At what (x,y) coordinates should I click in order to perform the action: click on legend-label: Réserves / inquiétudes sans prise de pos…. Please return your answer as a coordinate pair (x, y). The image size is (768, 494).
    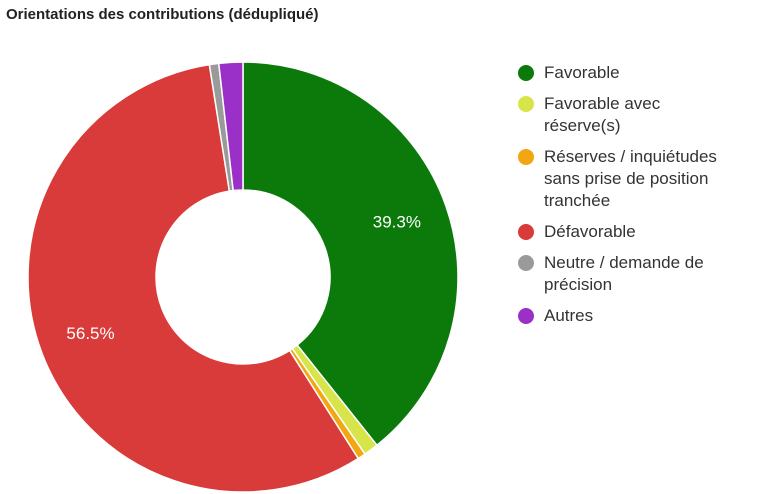
    Looking at the image, I should click on (630, 178).